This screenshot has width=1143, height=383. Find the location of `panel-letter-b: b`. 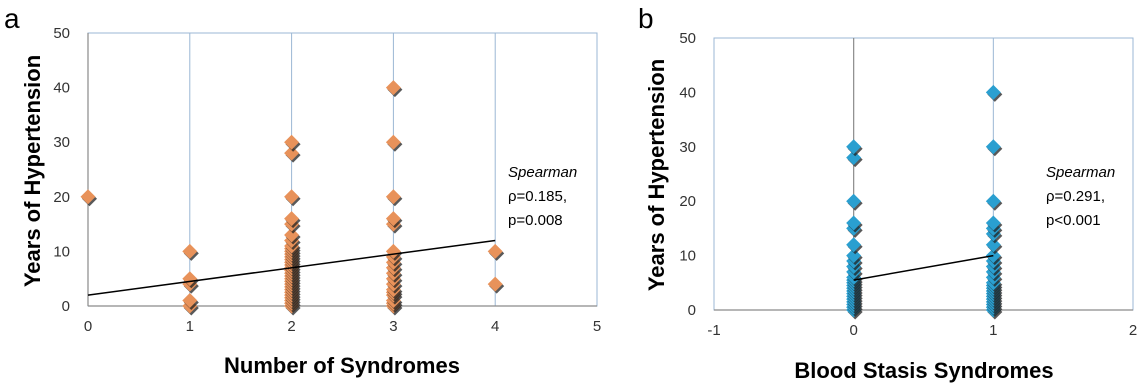

panel-letter-b: b is located at coordinates (646, 18).